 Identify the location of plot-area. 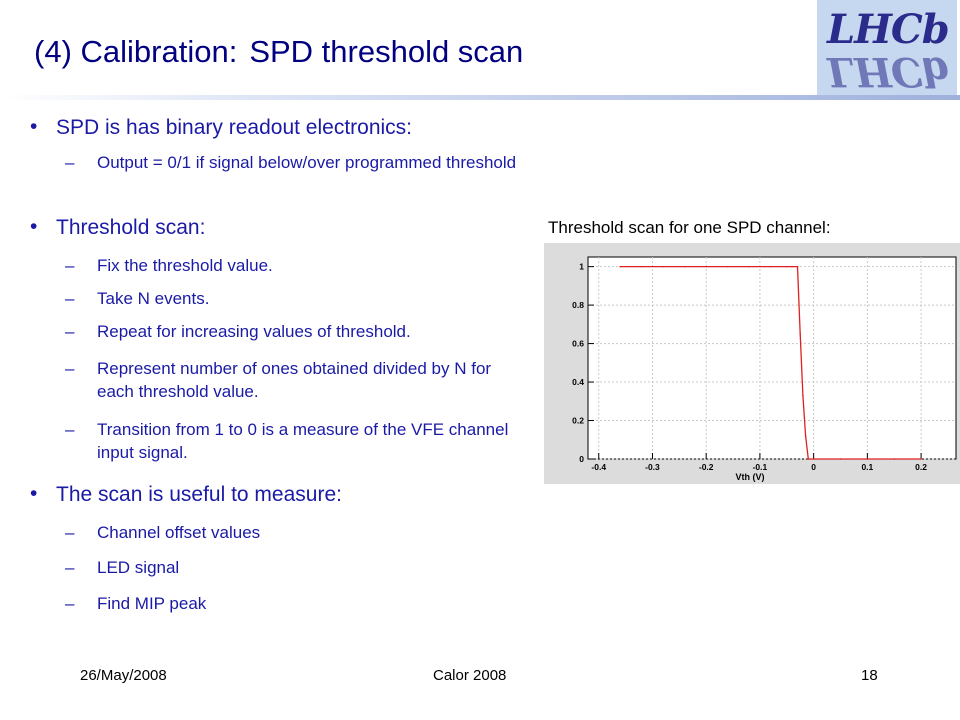
(772, 358).